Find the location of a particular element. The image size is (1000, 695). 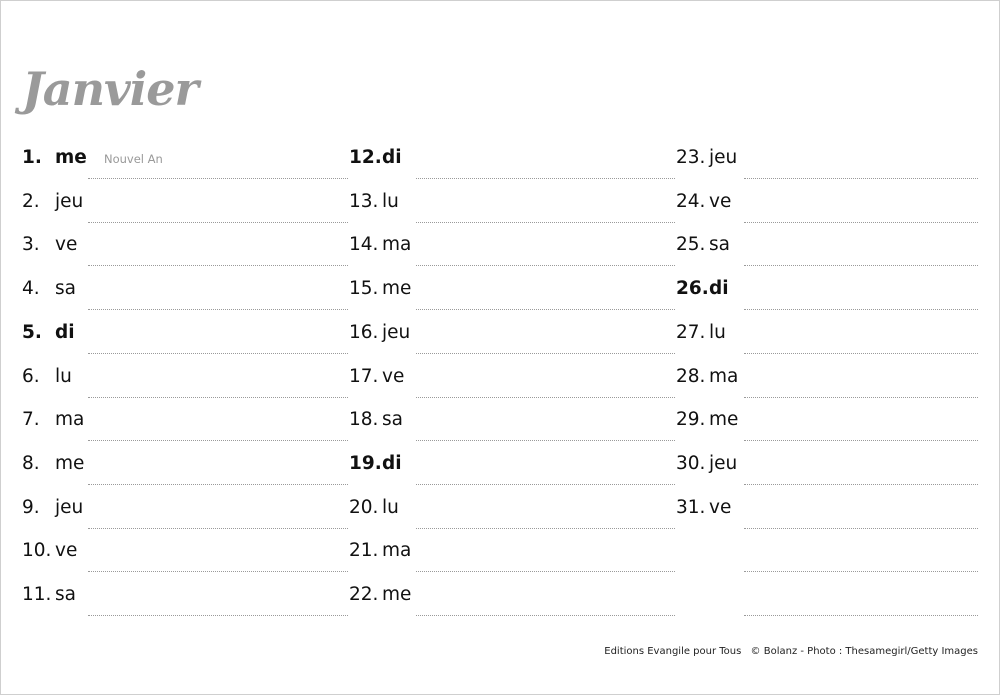

day-number: 17. is located at coordinates (364, 376).